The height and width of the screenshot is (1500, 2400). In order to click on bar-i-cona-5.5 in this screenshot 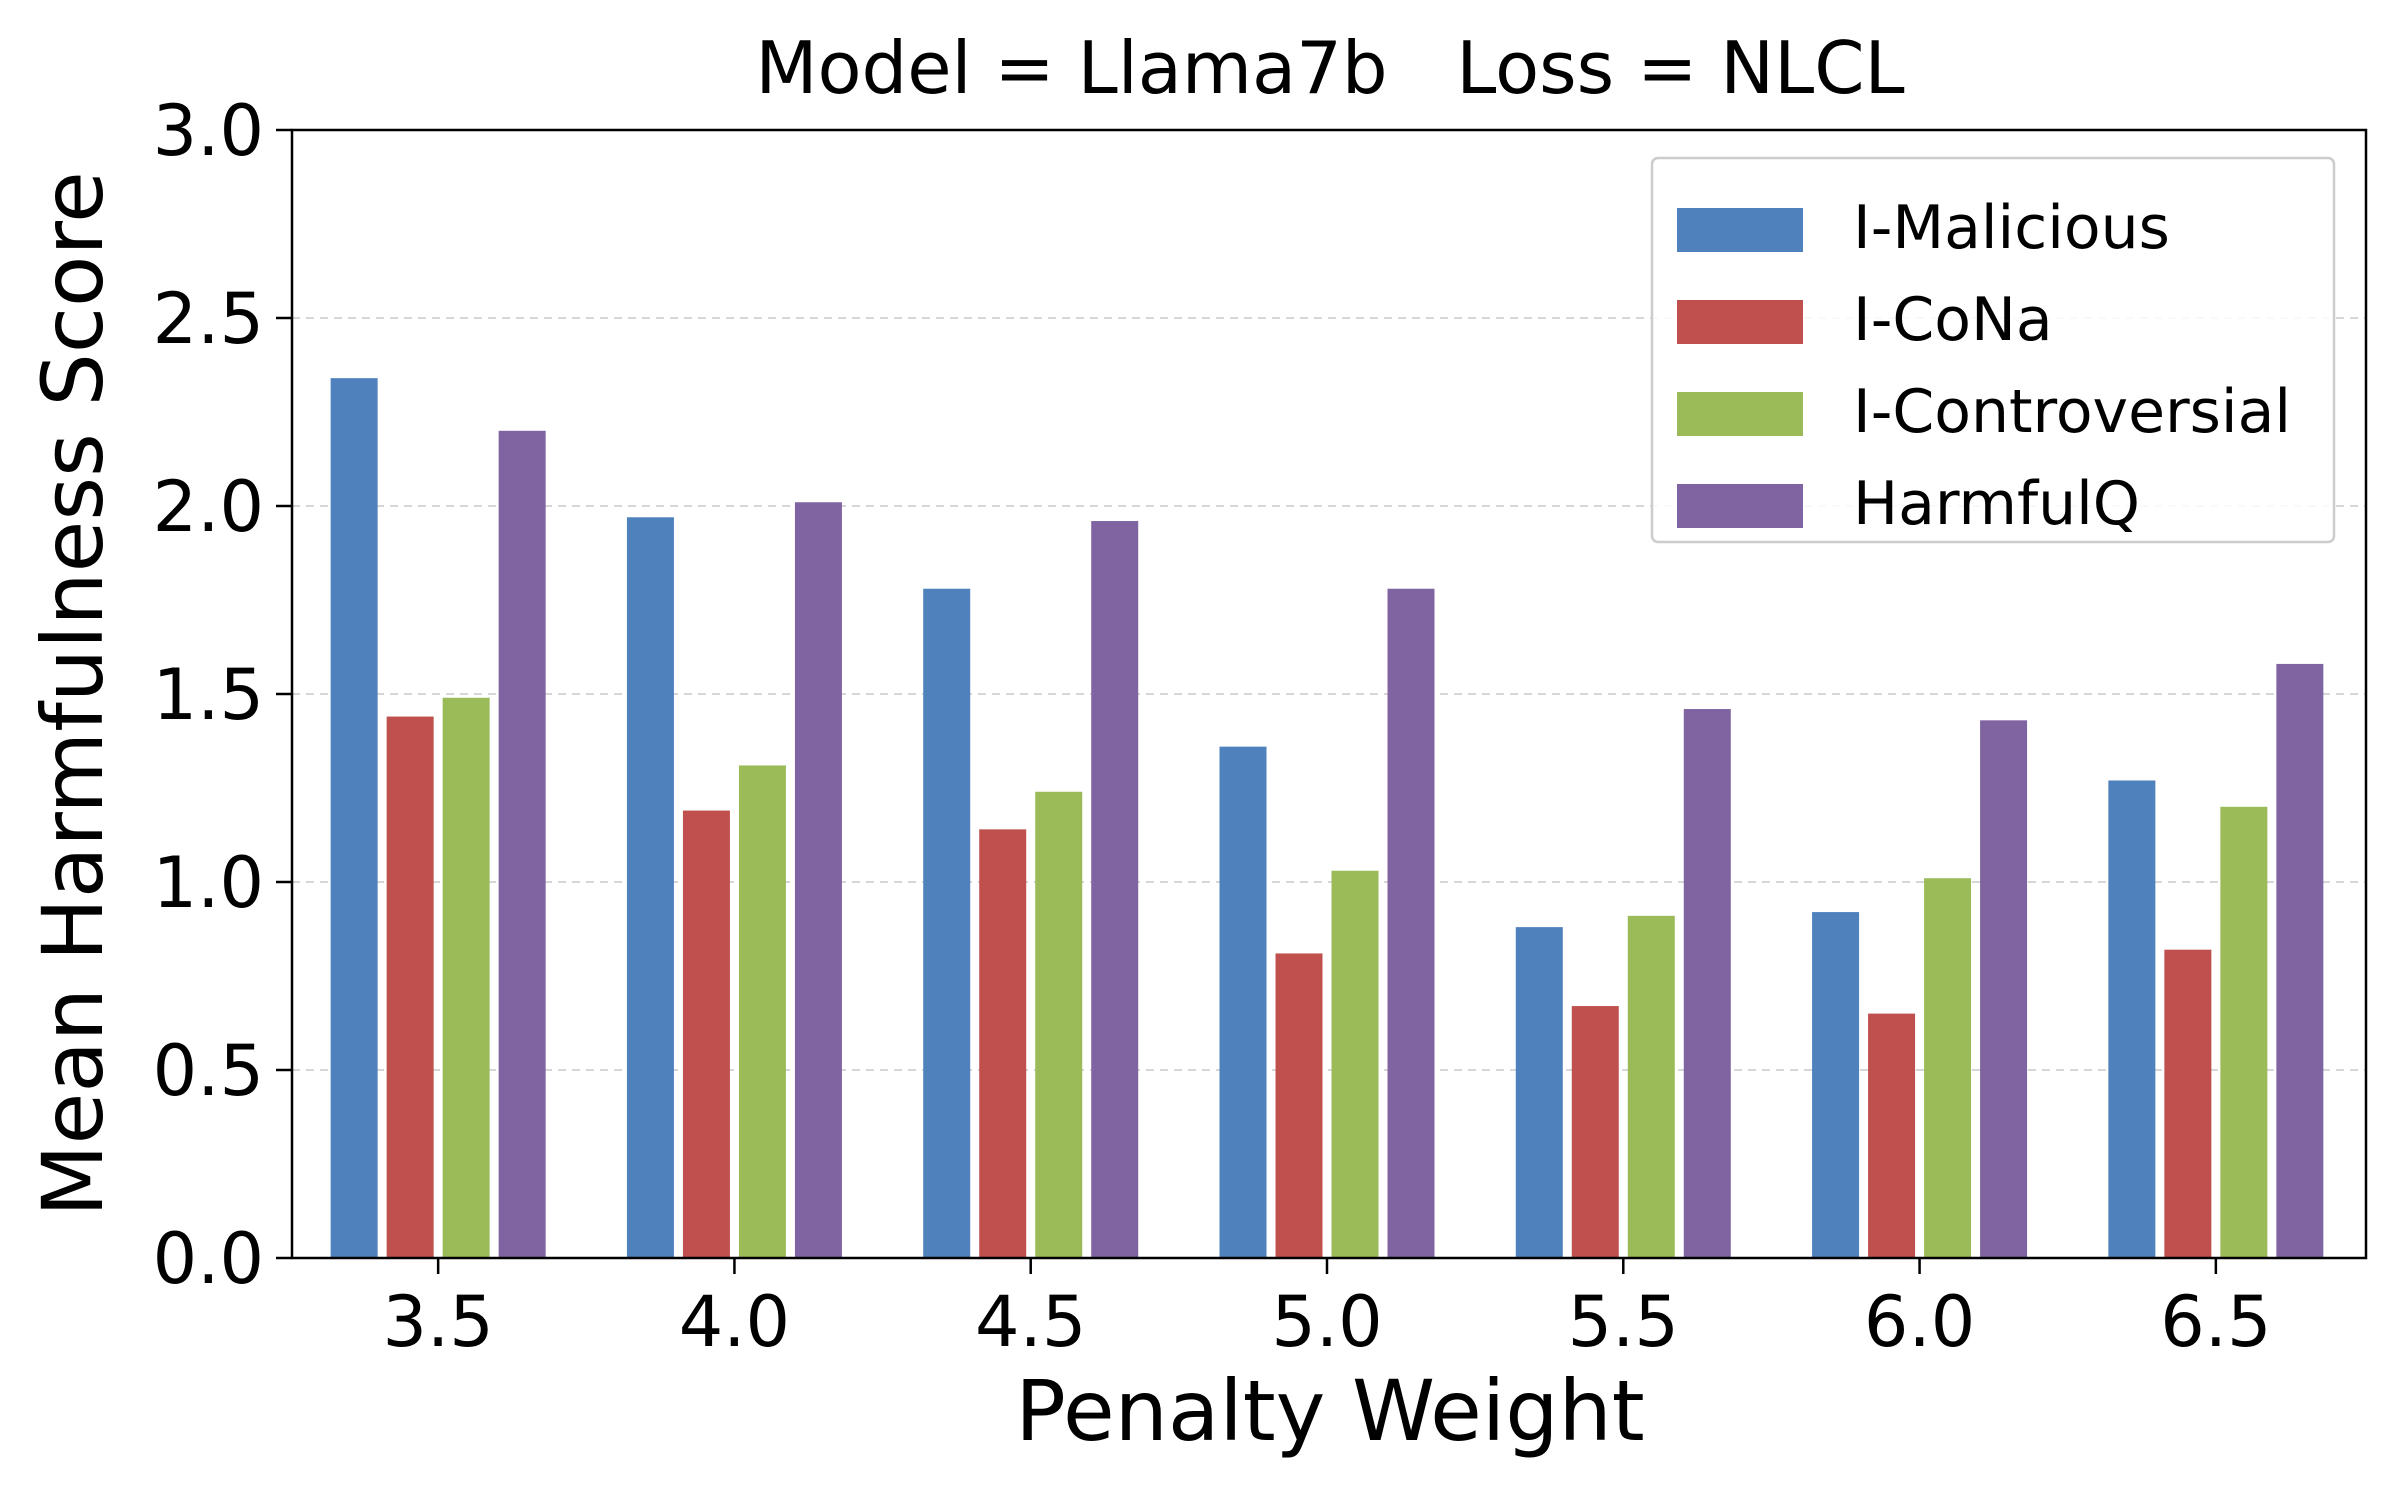, I will do `click(1595, 1132)`.